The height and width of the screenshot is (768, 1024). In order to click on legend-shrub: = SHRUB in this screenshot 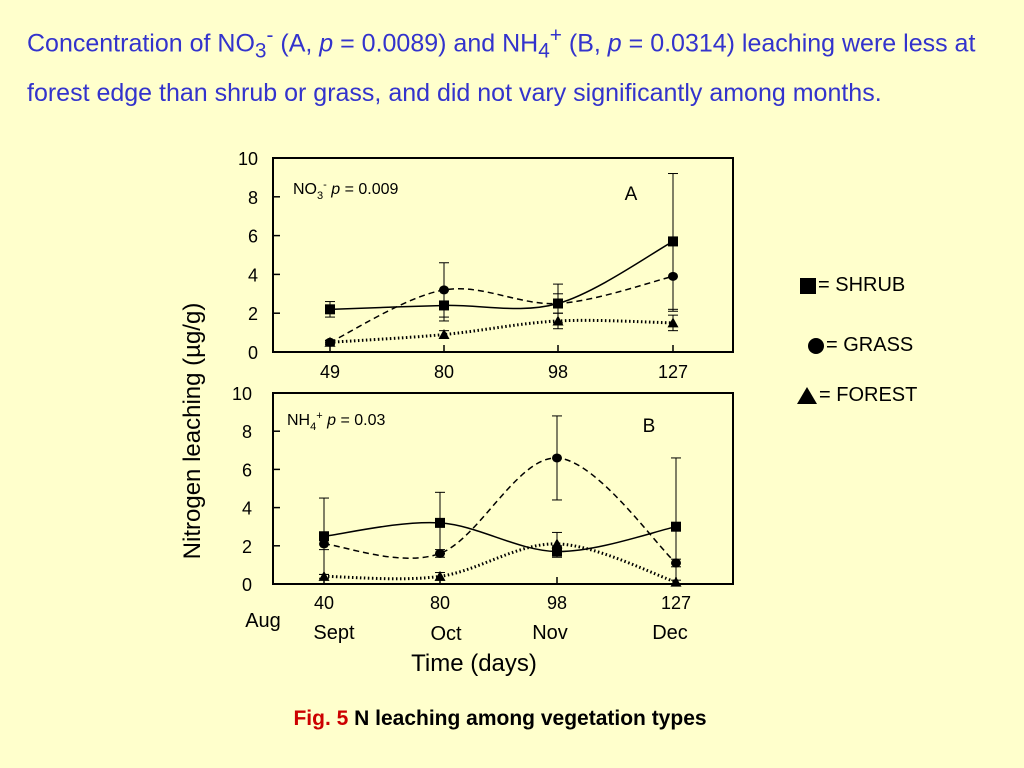, I will do `click(852, 285)`.